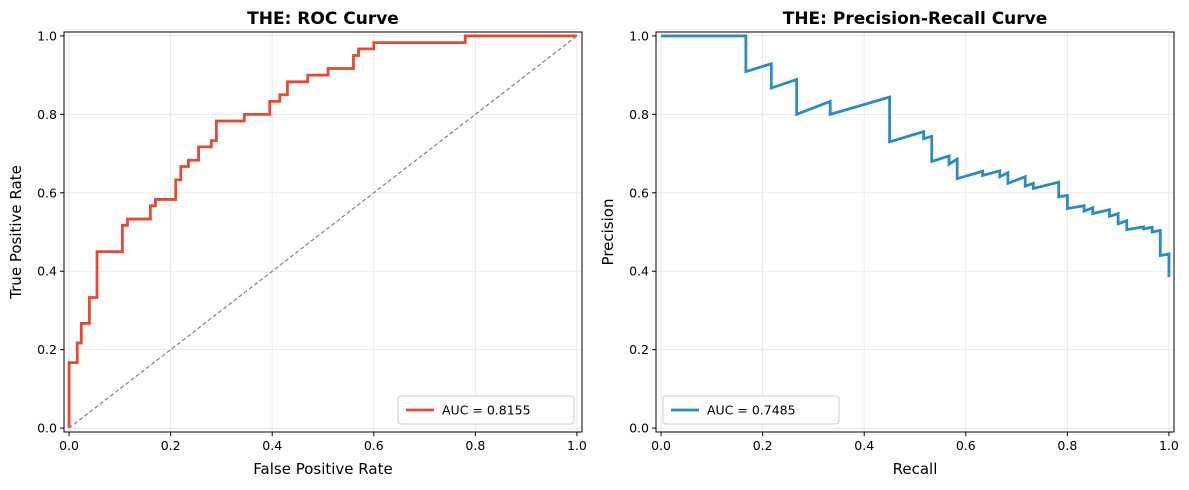 This screenshot has width=1189, height=490. What do you see at coordinates (915, 469) in the screenshot?
I see `x-axis-label: Recall` at bounding box center [915, 469].